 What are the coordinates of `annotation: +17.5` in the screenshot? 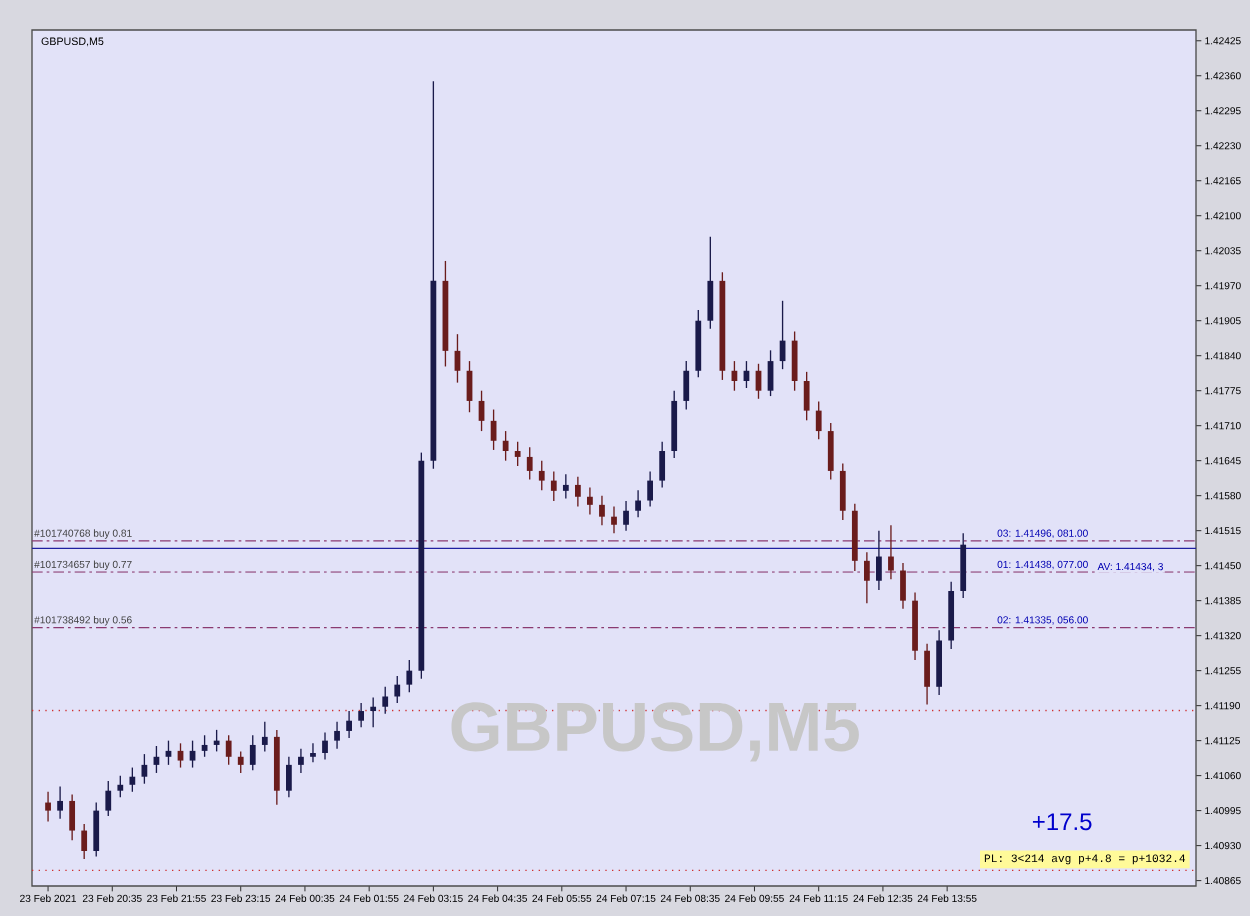 It's located at (1062, 822).